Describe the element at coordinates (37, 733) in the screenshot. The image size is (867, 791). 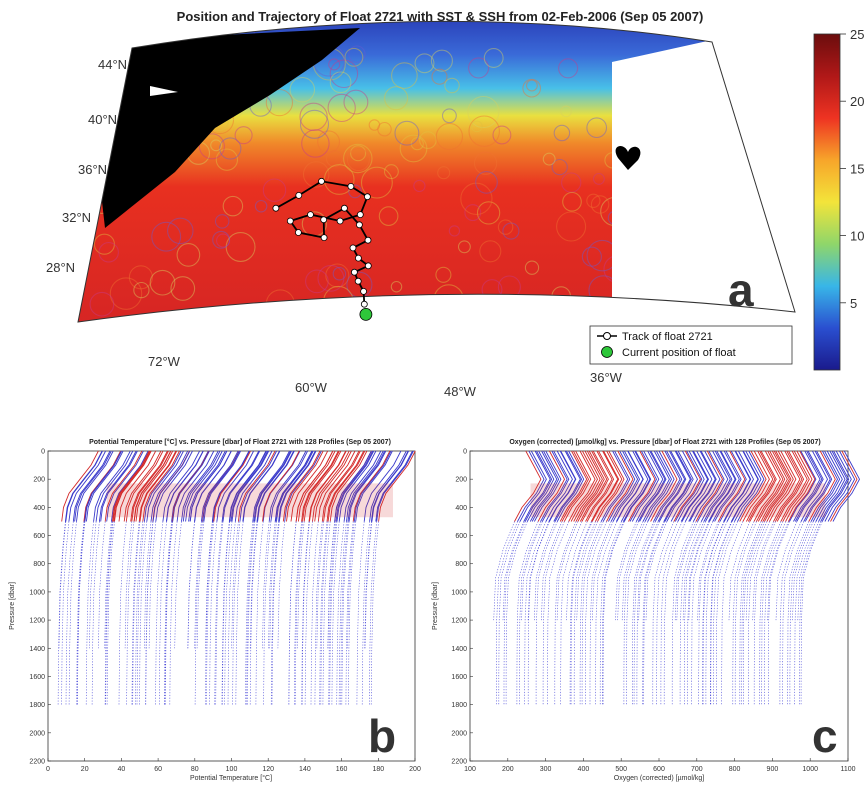
I see `y-tick-label: 2000` at that location.